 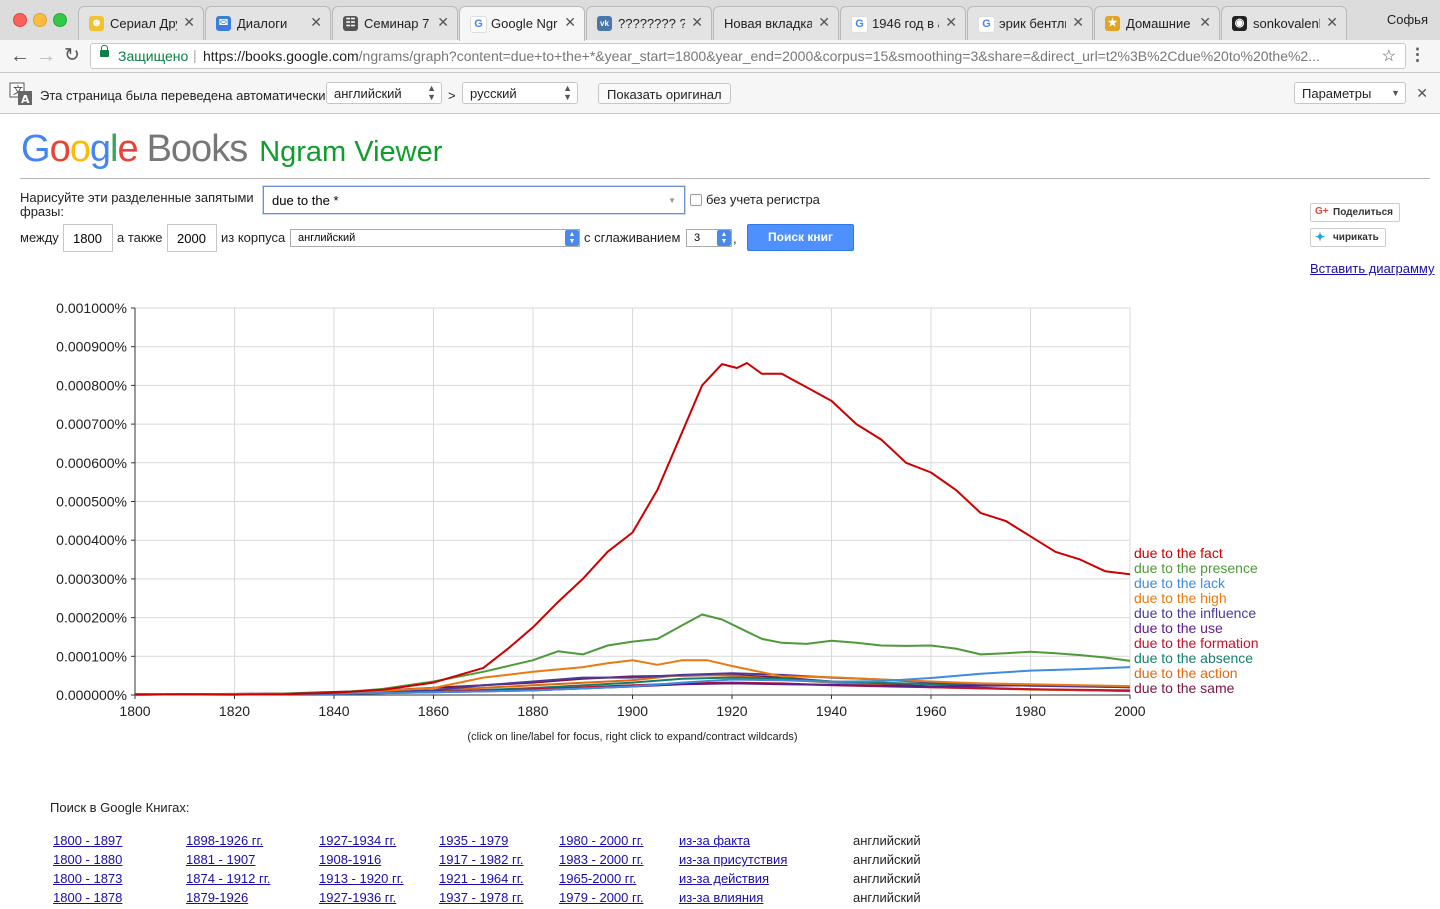 I want to click on books-wordmark: Books, so click(x=197, y=149).